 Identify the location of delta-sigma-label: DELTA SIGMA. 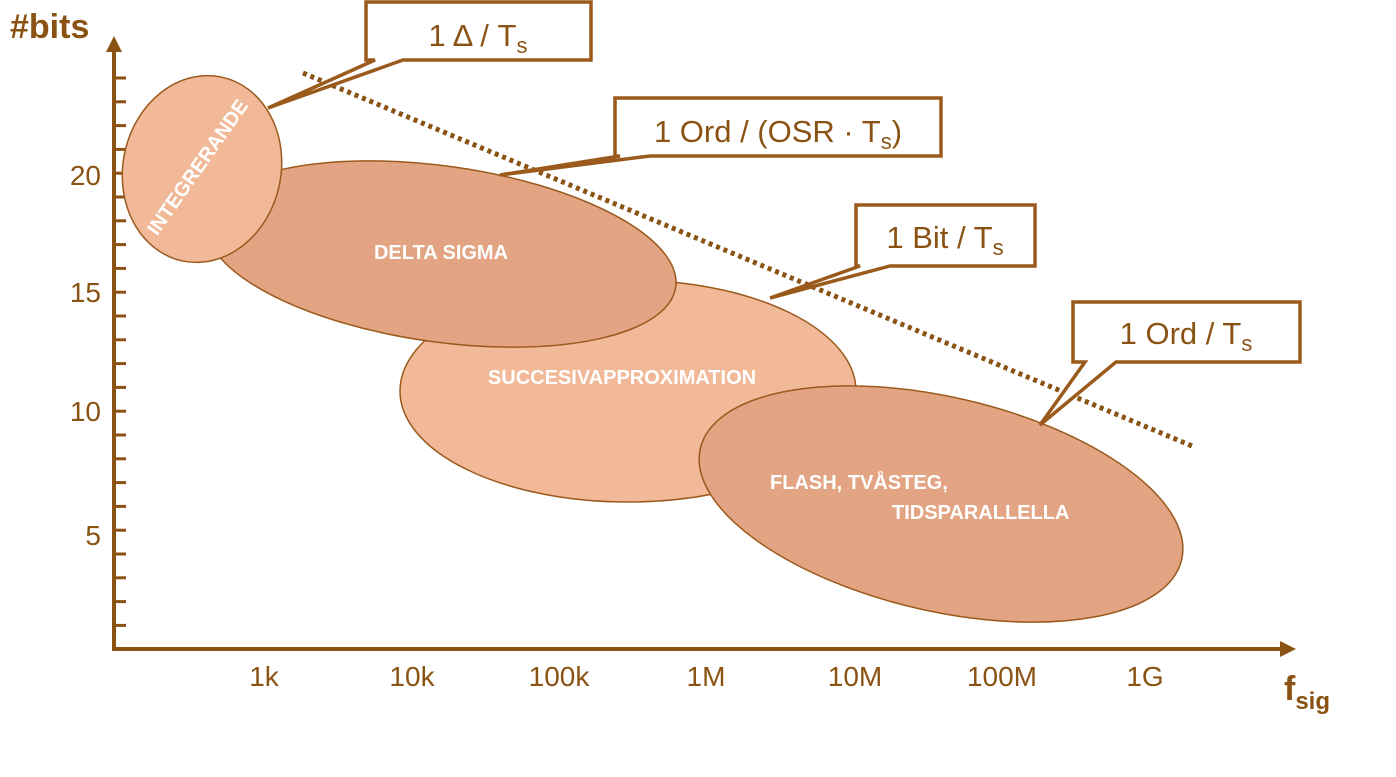
(441, 253).